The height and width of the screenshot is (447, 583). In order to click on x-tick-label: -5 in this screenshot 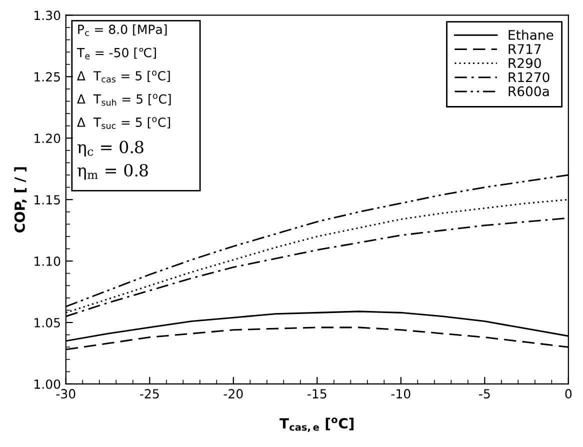, I will do `click(484, 394)`.